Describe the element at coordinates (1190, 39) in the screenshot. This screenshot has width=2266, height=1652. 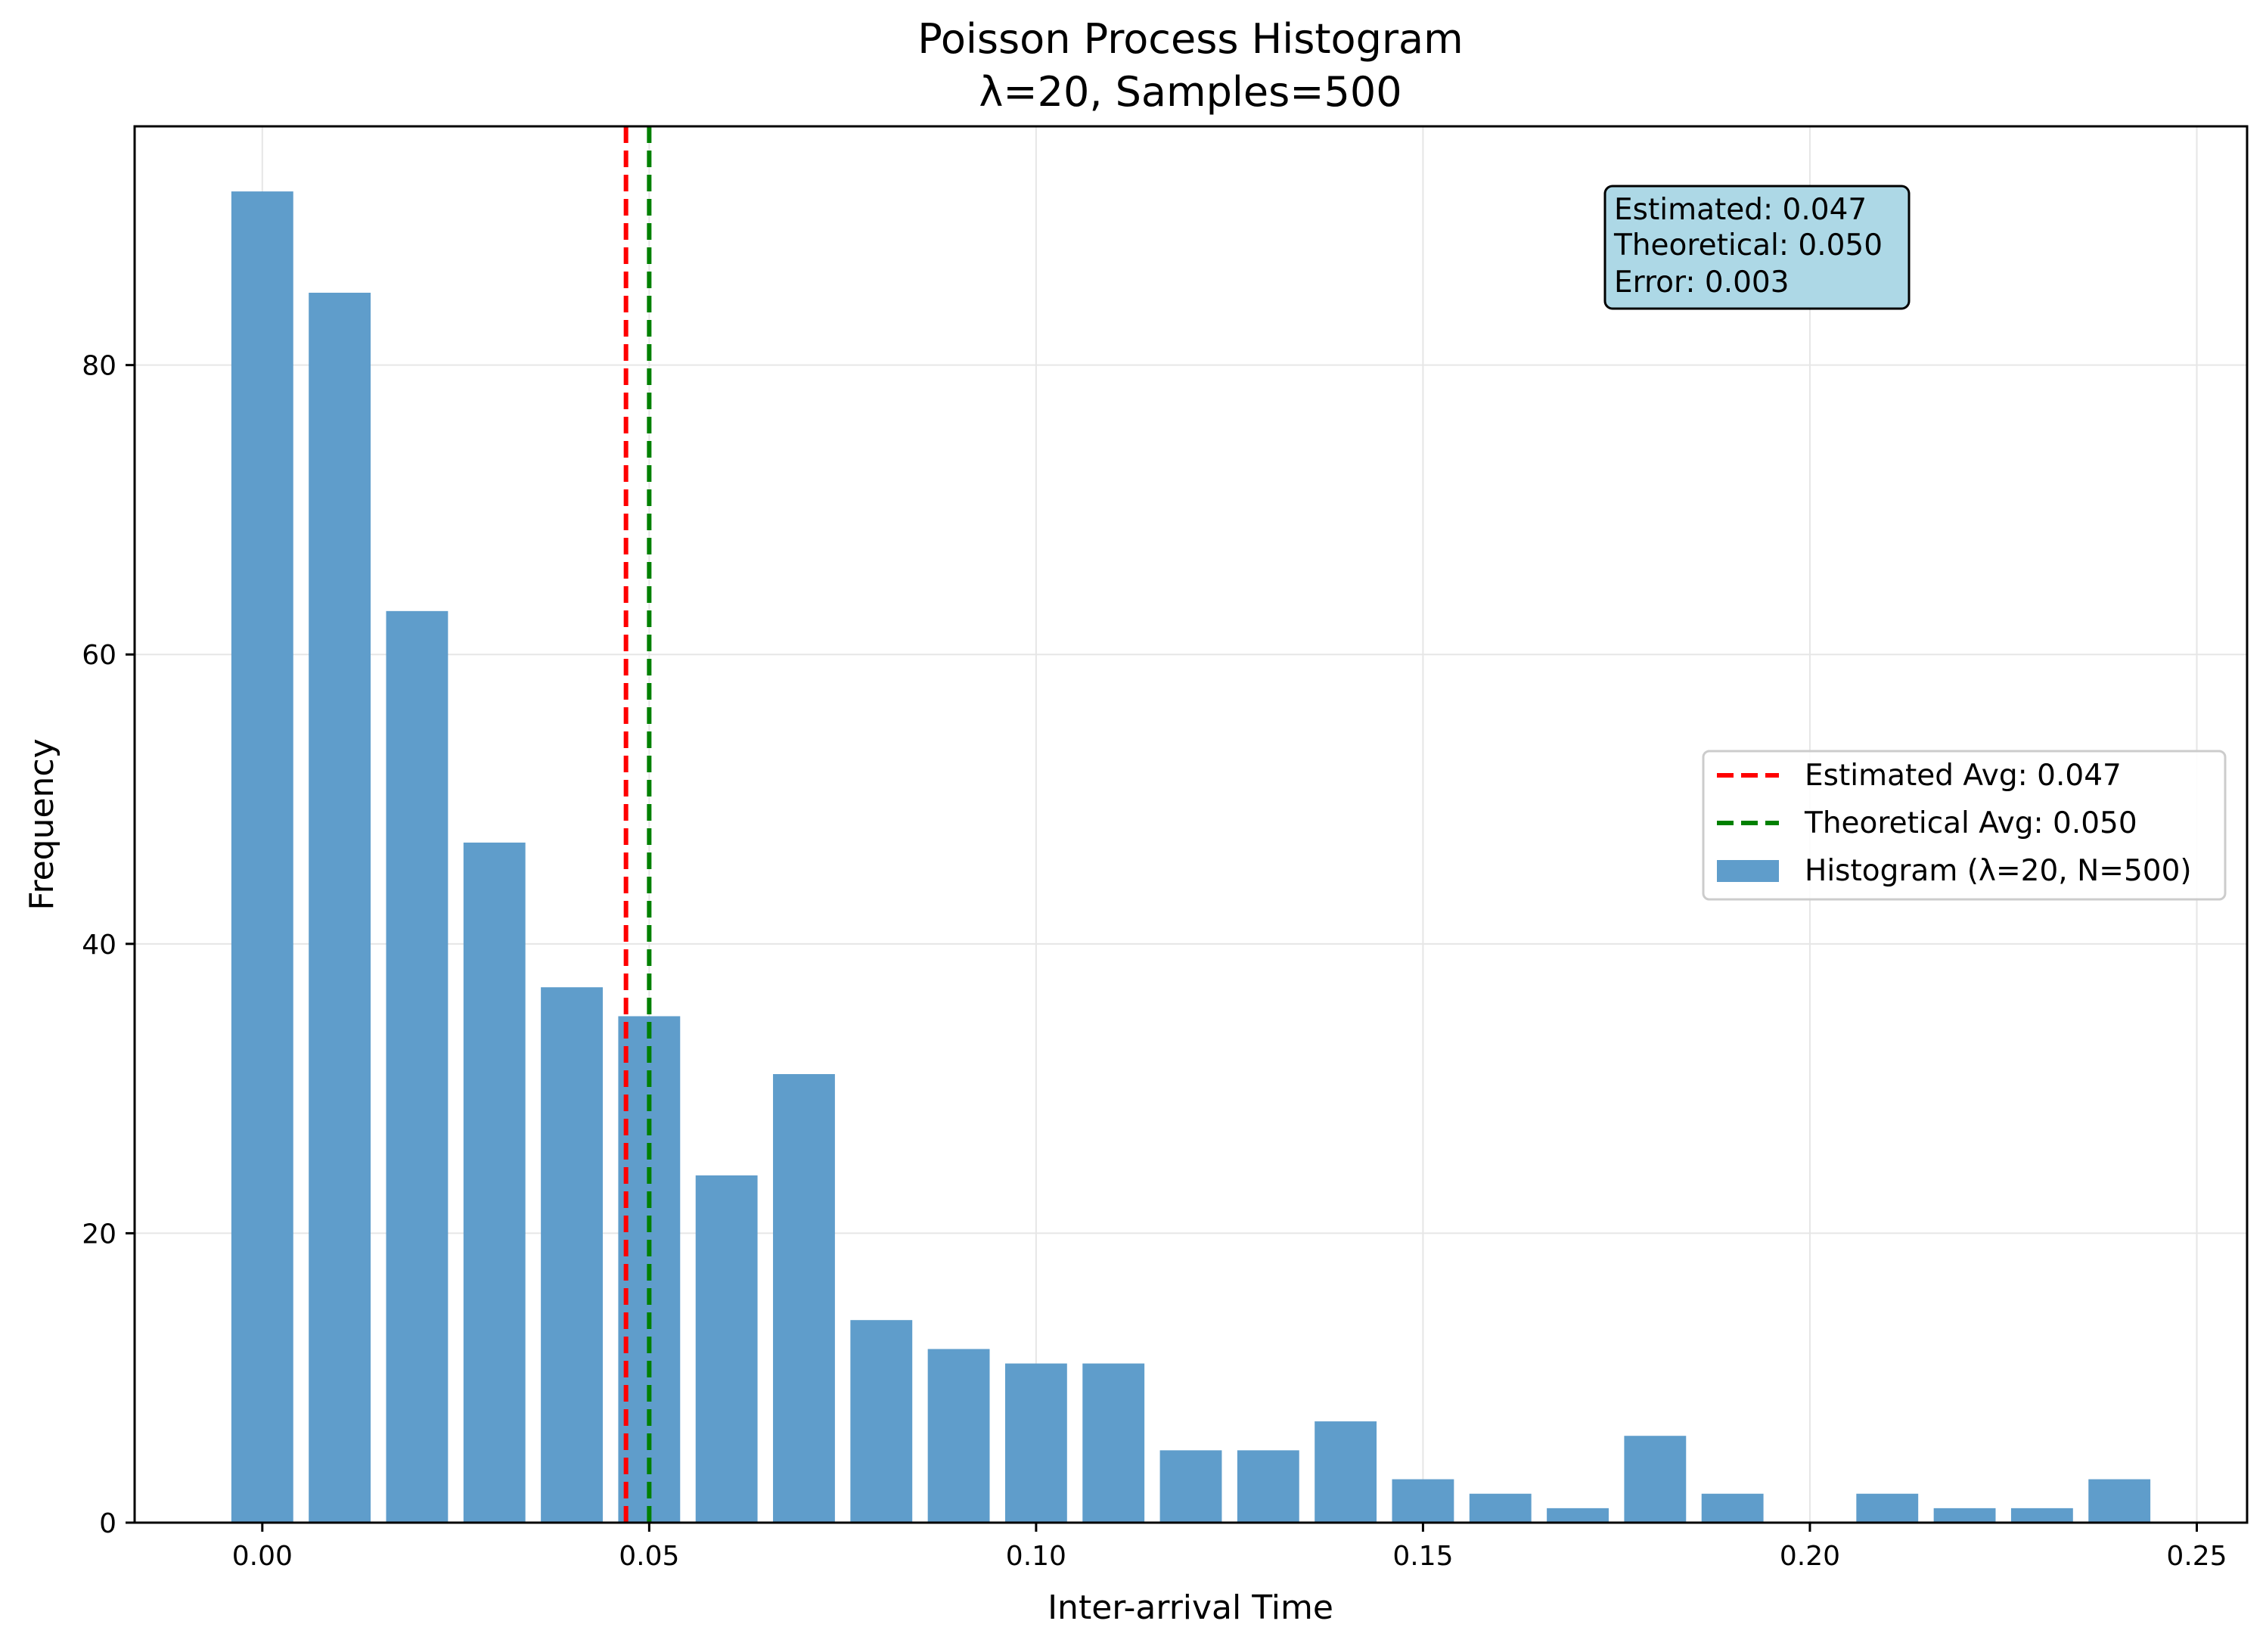
I see `chart-title: Poisson Process Histogram` at that location.